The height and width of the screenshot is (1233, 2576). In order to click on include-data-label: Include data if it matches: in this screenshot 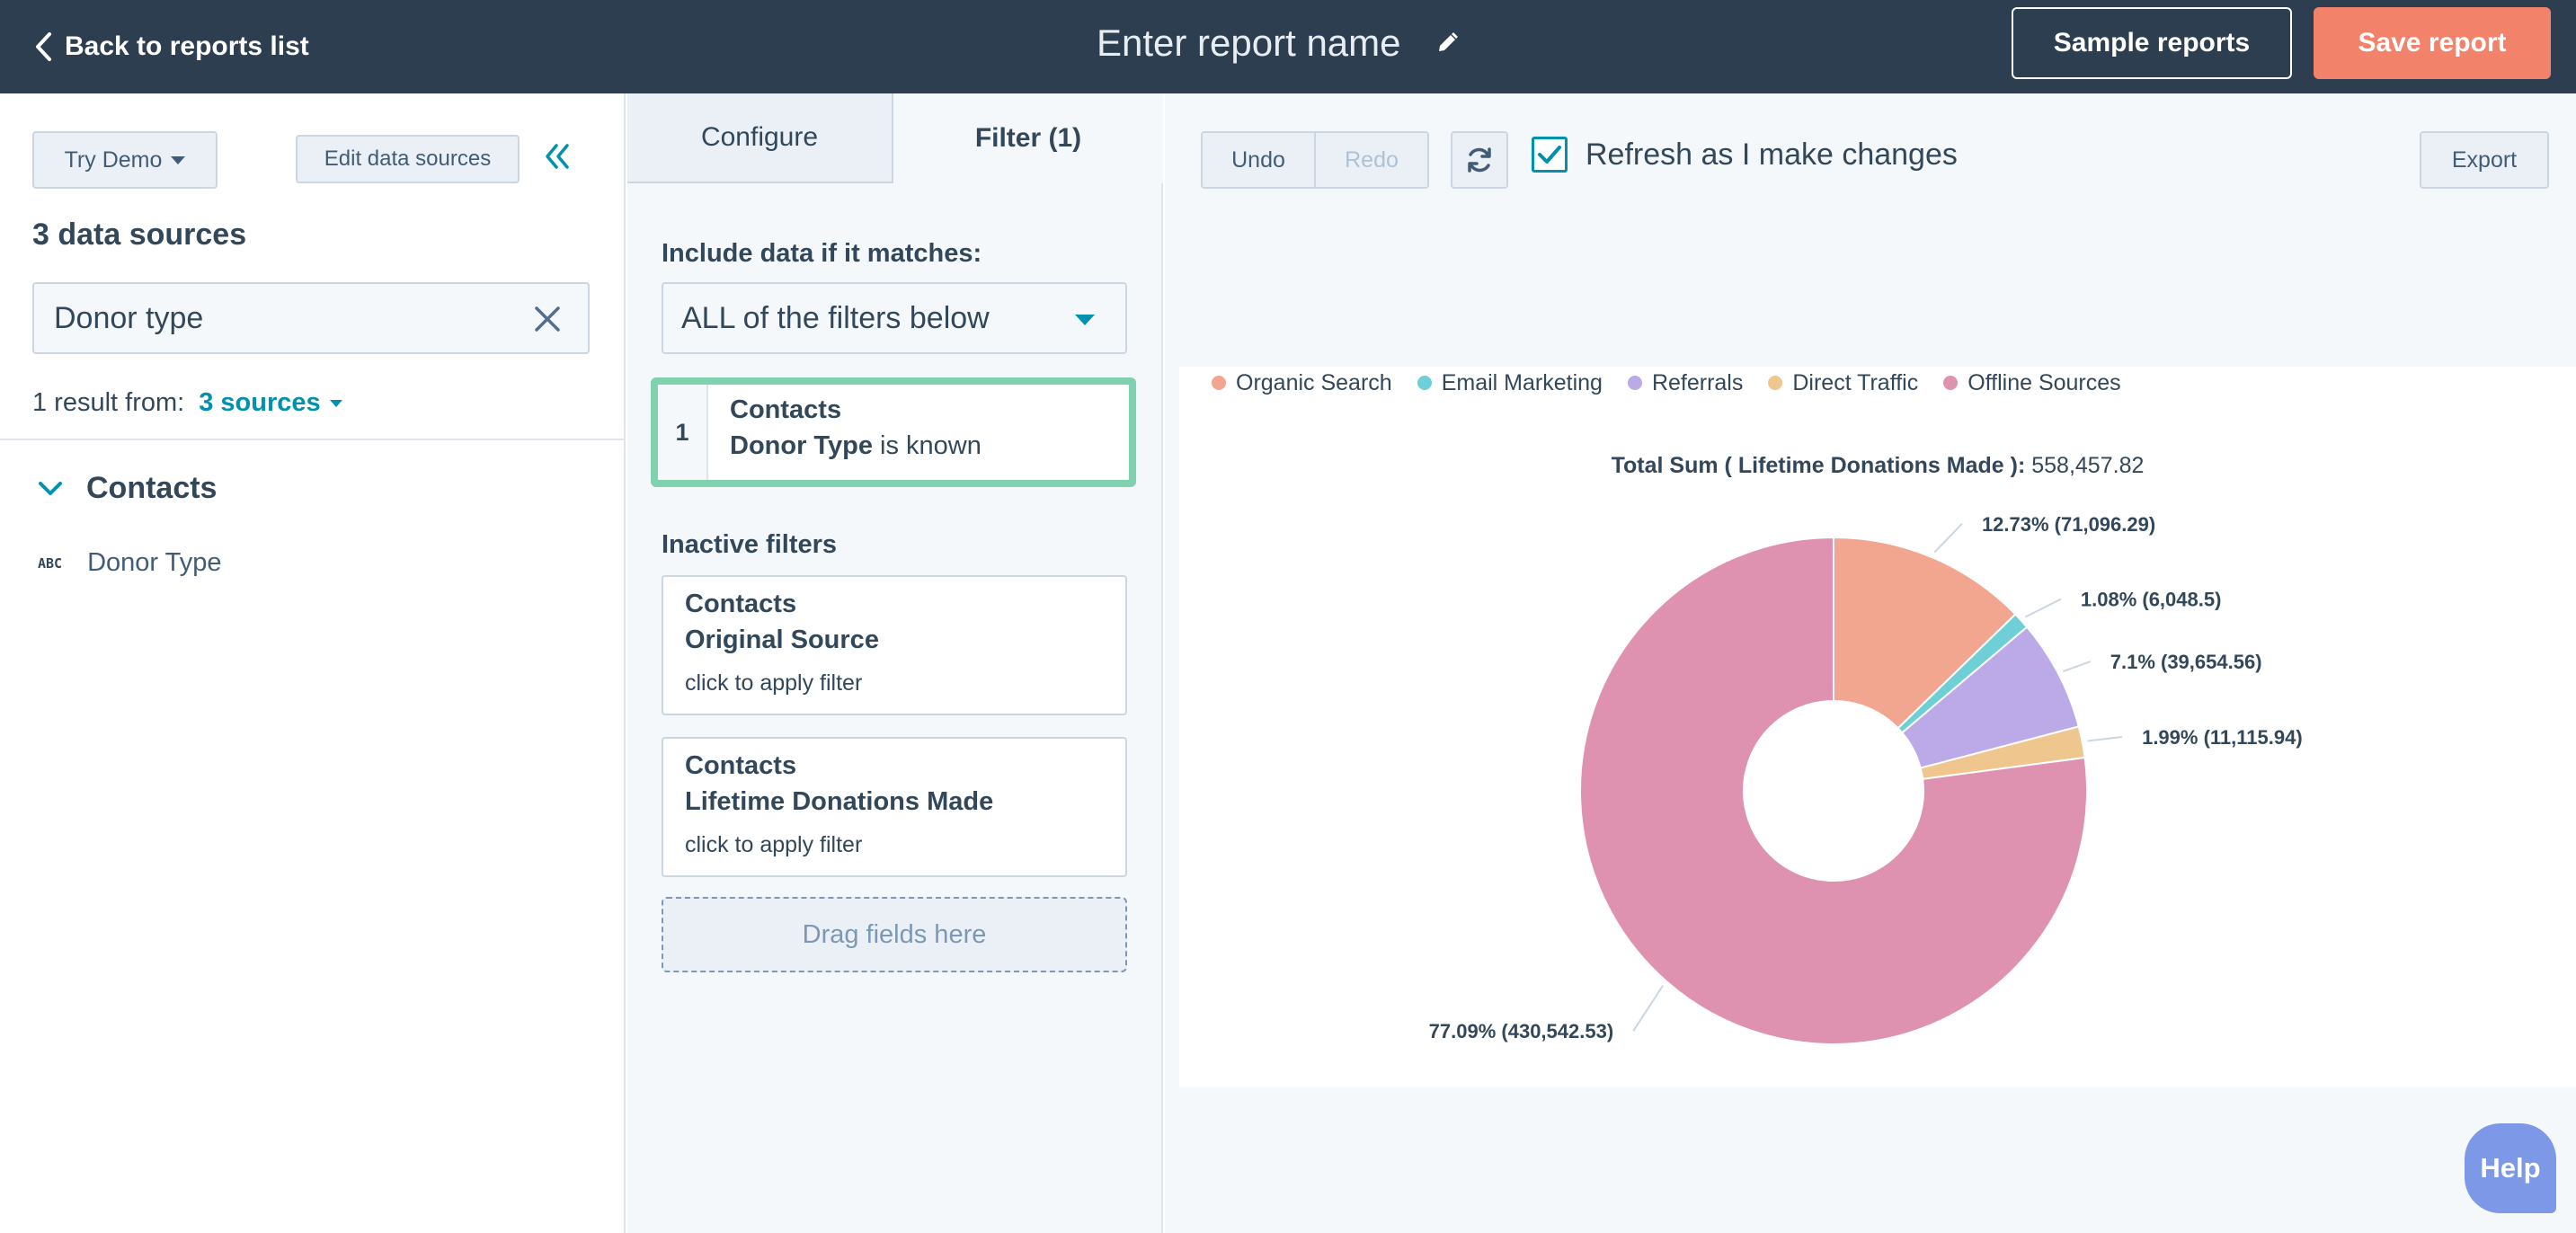, I will do `click(822, 253)`.